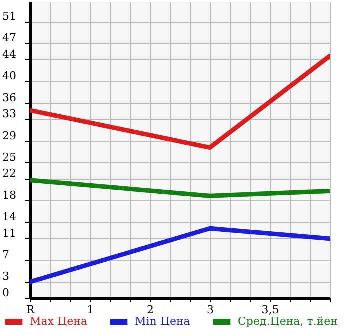  I want to click on x-tick-label: 2, so click(150, 310).